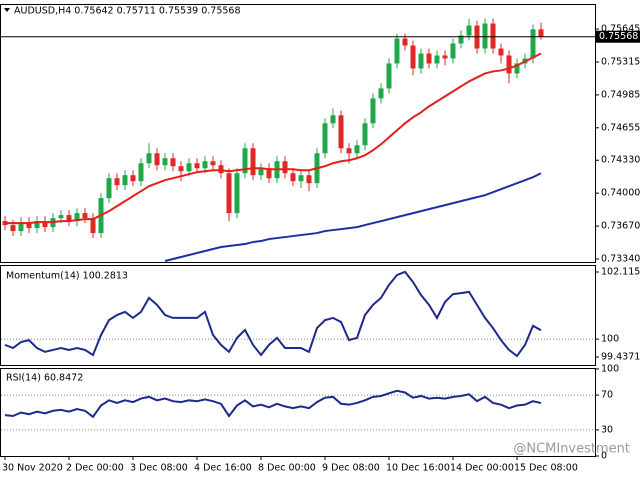 This screenshot has height=480, width=640. Describe the element at coordinates (620, 226) in the screenshot. I see `y-tick-label: 0.73670` at that location.